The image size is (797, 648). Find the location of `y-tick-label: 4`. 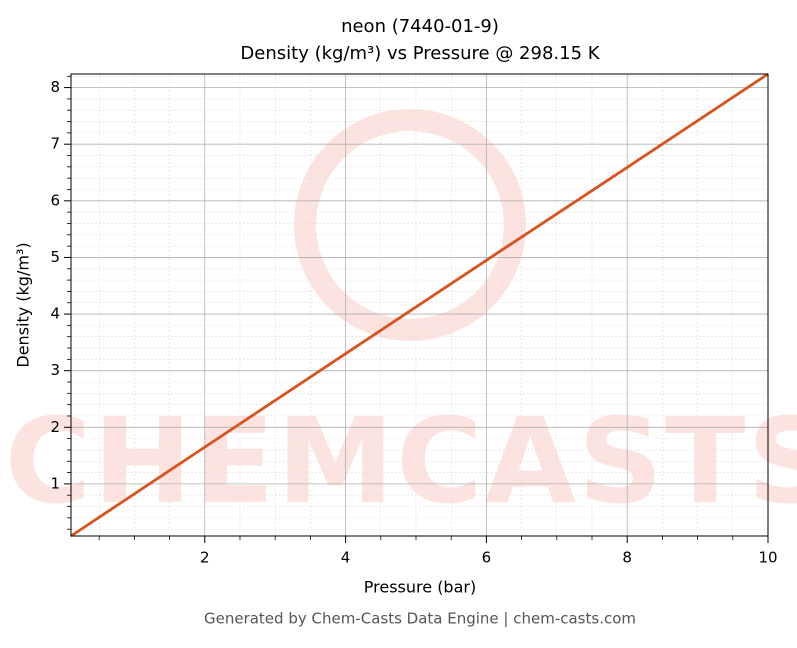

y-tick-label: 4 is located at coordinates (55, 314).